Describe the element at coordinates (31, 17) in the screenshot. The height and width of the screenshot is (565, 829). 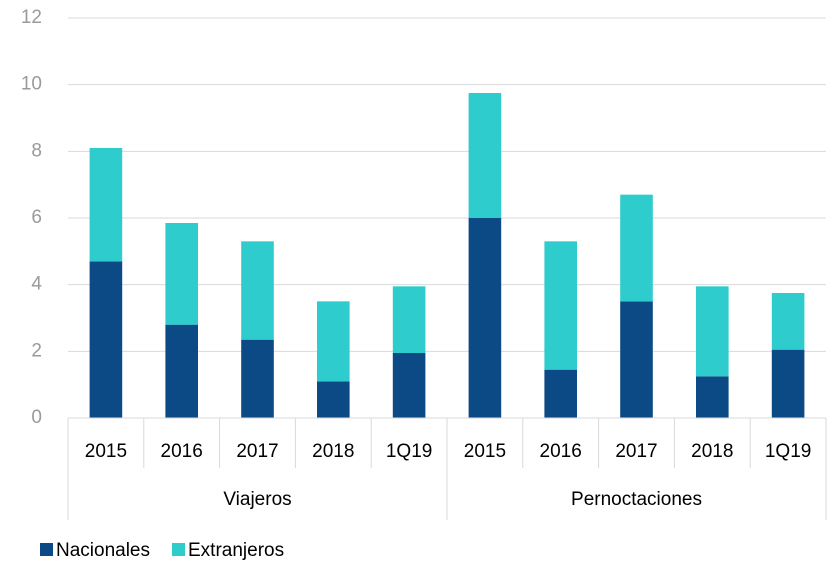
I see `y-tick-label: 12` at that location.